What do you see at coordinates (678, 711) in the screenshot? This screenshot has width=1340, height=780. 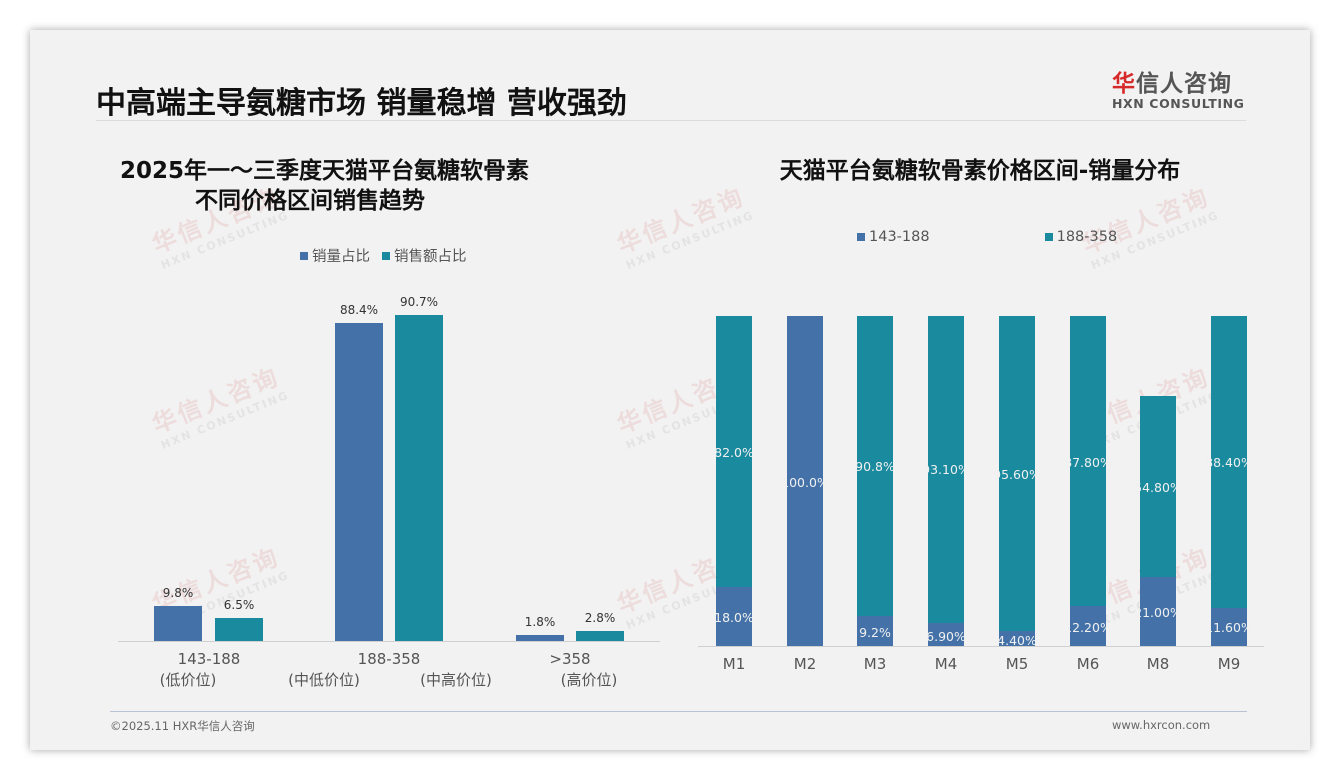 I see `footer-divider` at bounding box center [678, 711].